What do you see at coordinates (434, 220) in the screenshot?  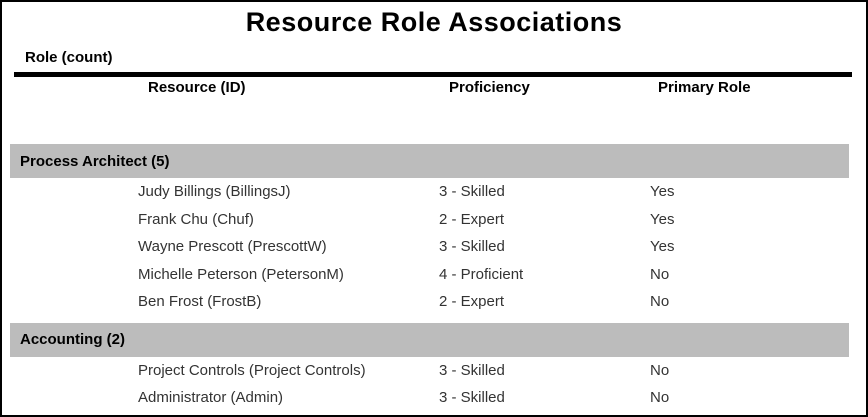 I see `table-row: Frank Chu (Chuf) 2 - Expert Yes` at bounding box center [434, 220].